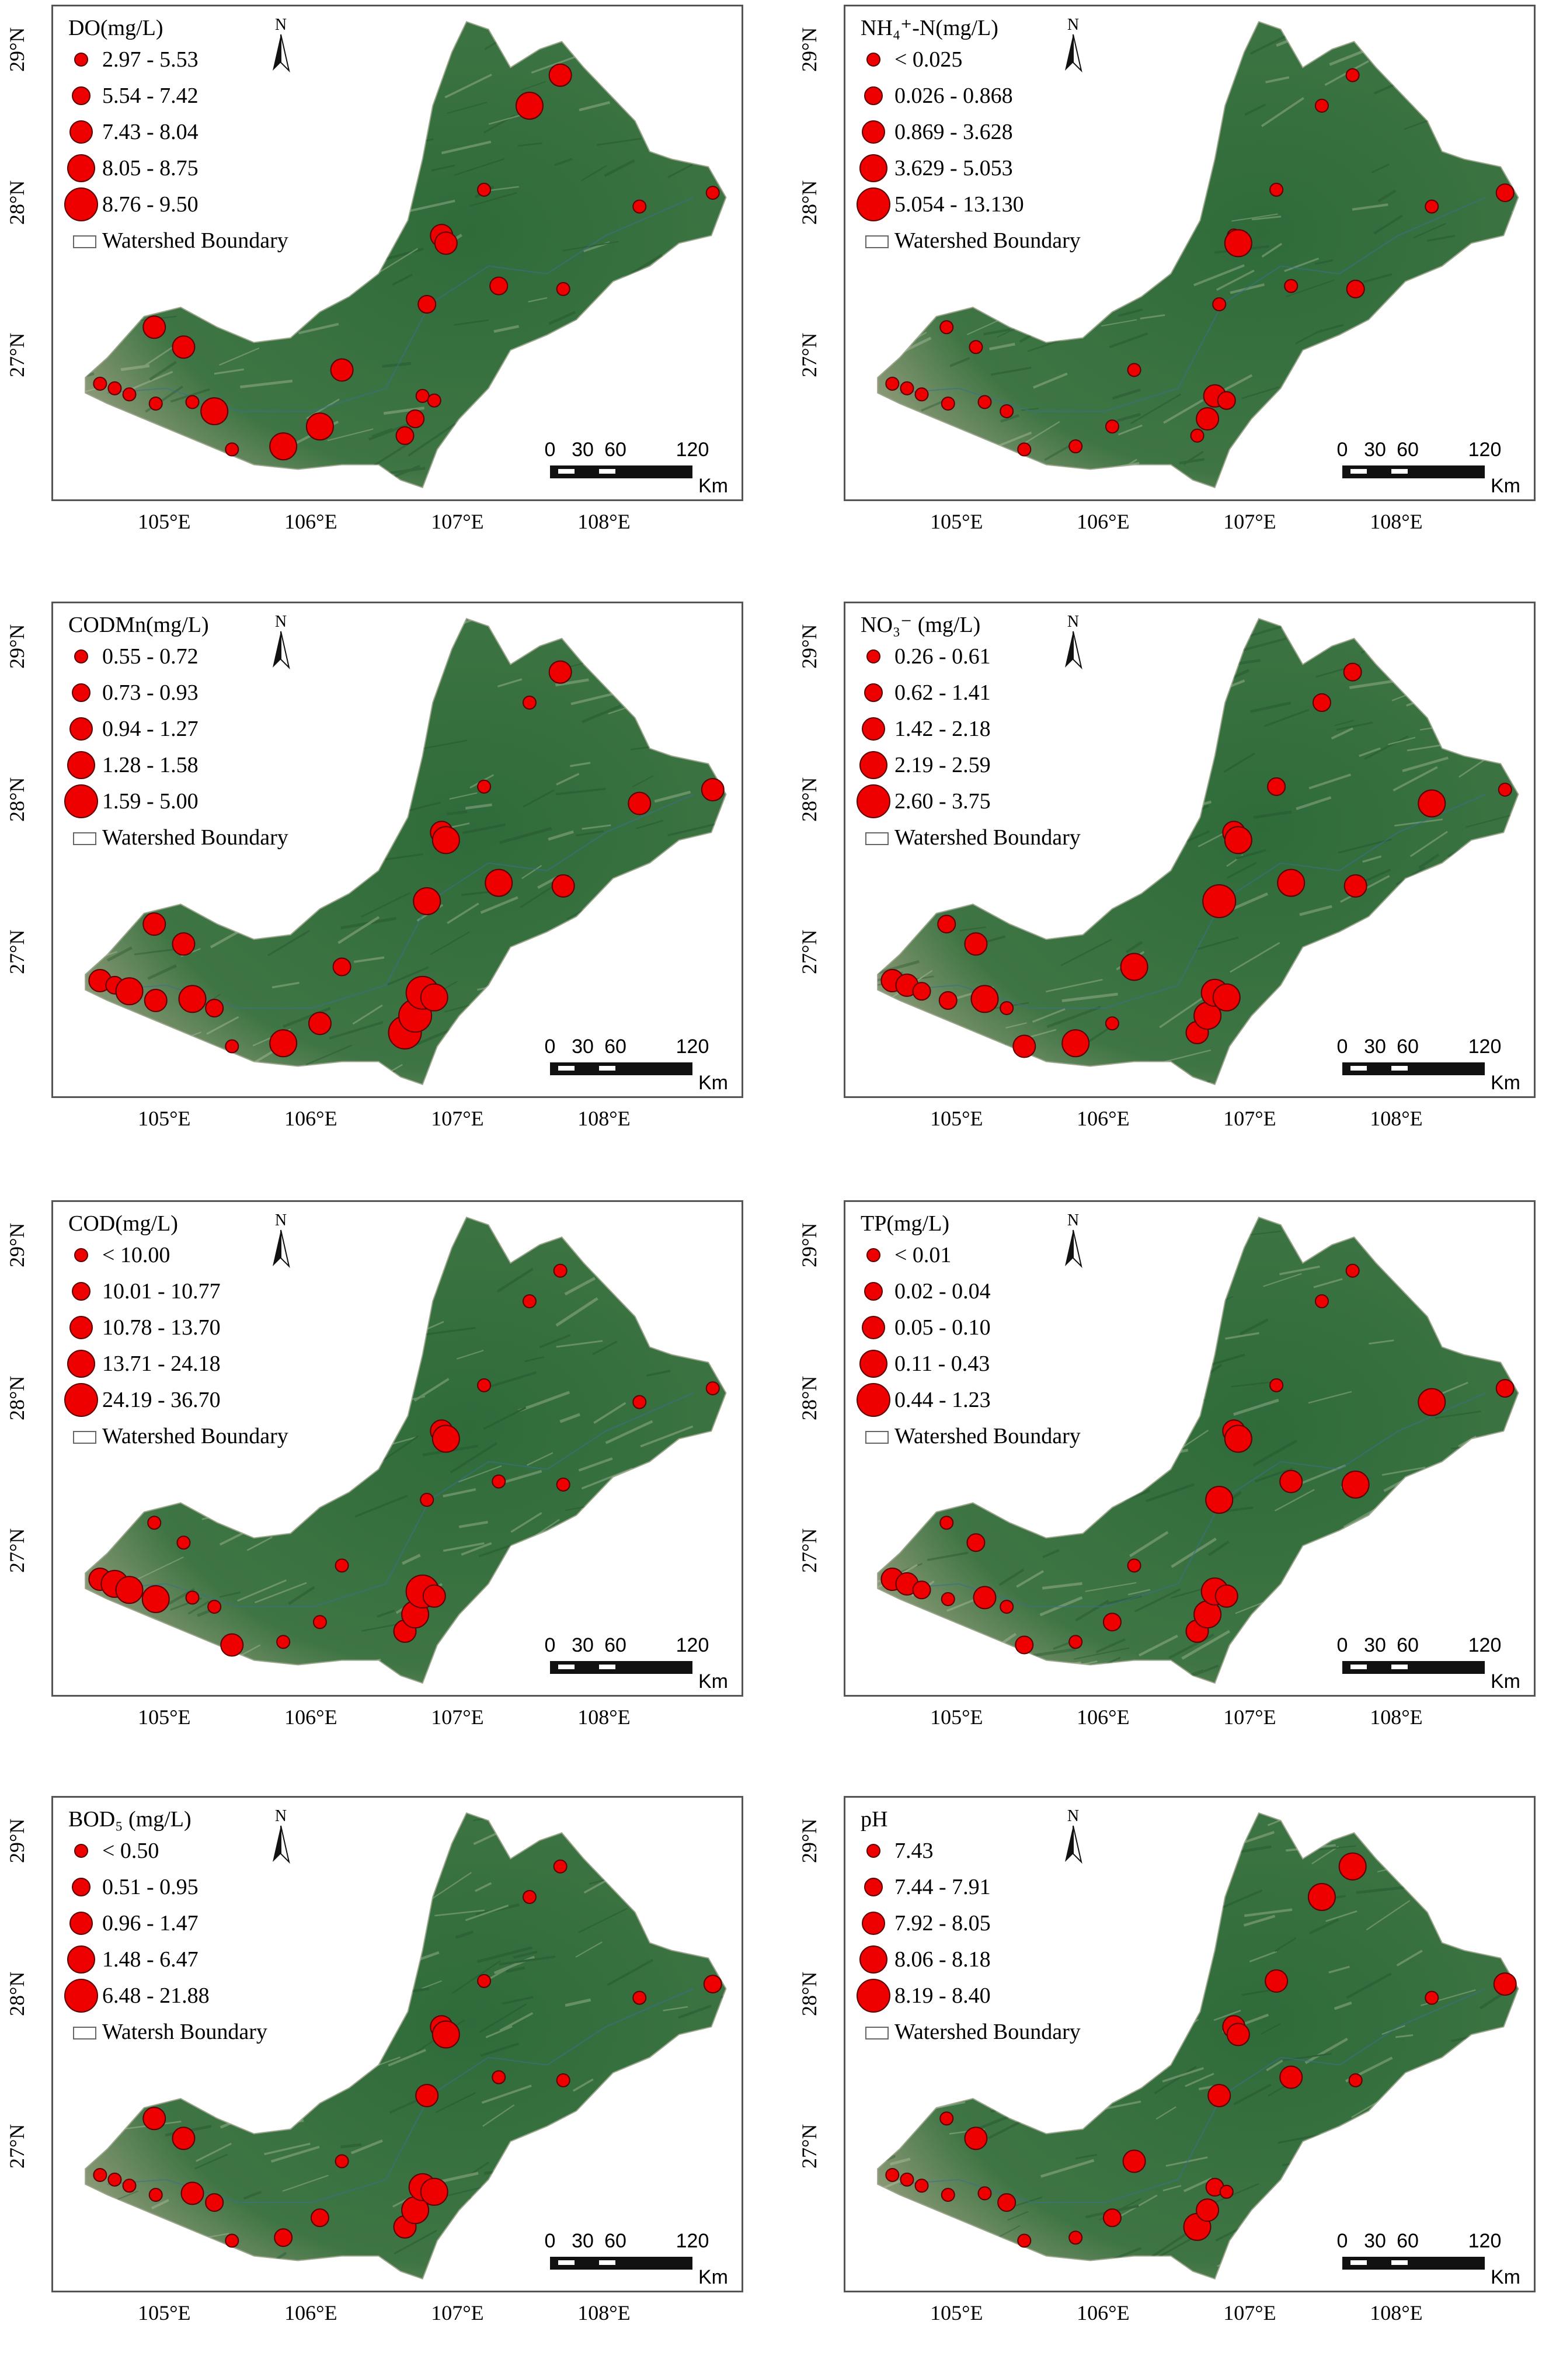  Describe the element at coordinates (150, 729) in the screenshot. I see `legend-label: 0.94 - 1.27` at that location.